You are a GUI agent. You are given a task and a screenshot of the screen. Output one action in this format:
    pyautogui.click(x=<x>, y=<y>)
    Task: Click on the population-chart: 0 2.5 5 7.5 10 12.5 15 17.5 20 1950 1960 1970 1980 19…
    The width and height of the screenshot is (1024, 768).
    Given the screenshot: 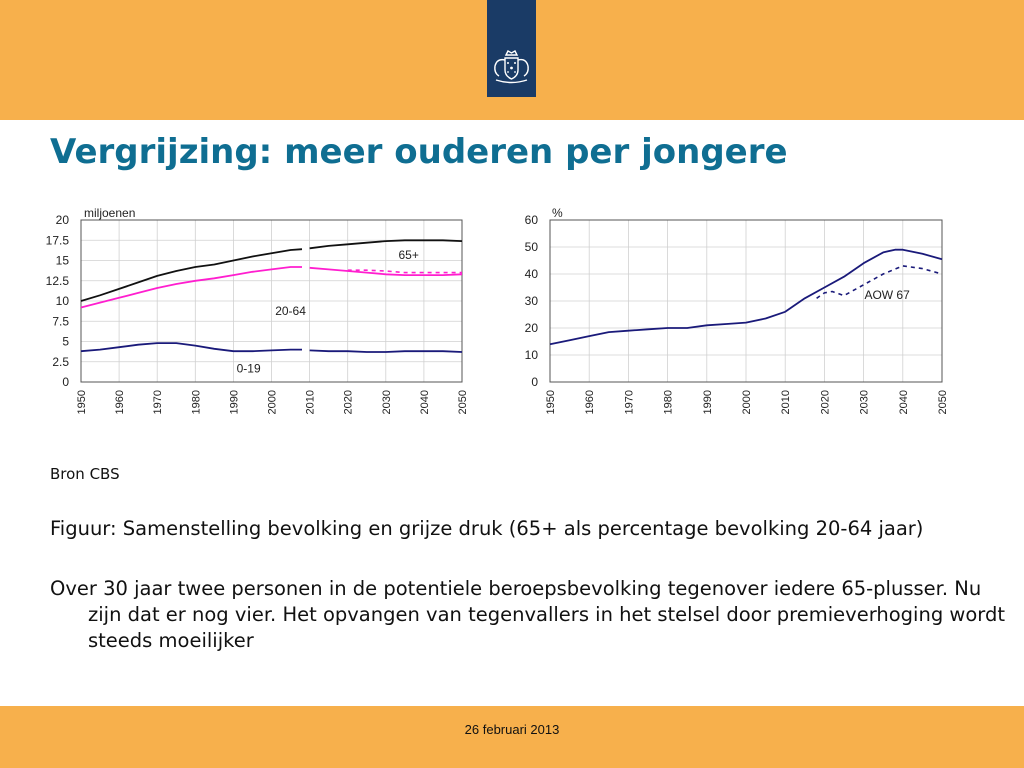 What is the action you would take?
    pyautogui.click(x=257, y=310)
    